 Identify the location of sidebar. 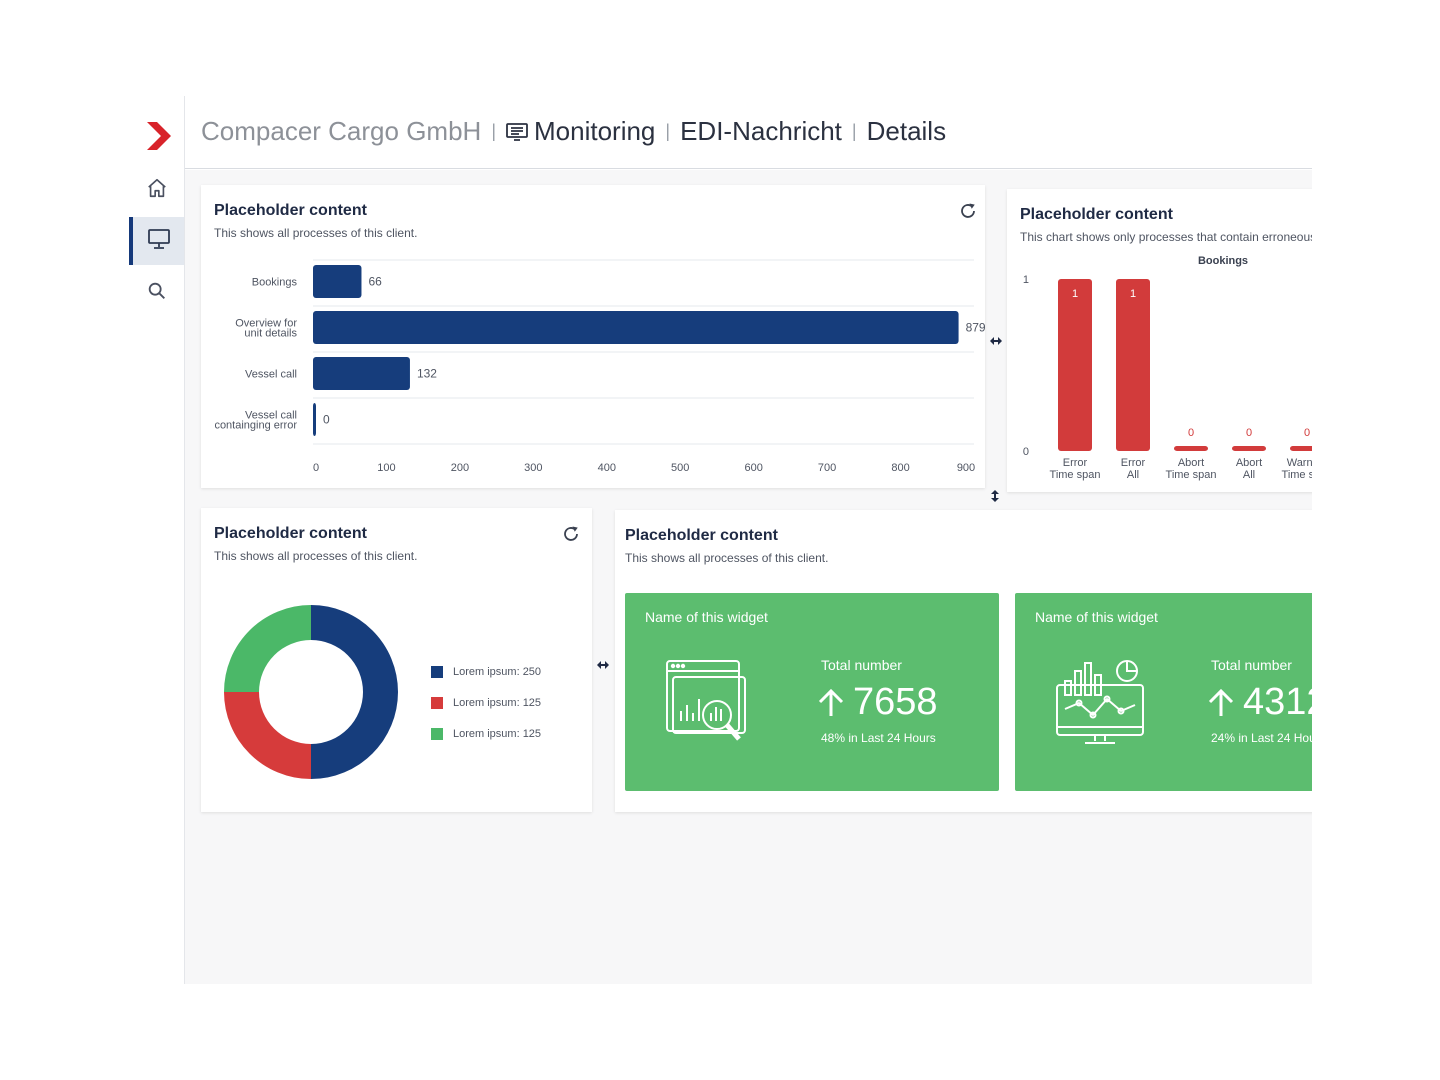
(157, 540).